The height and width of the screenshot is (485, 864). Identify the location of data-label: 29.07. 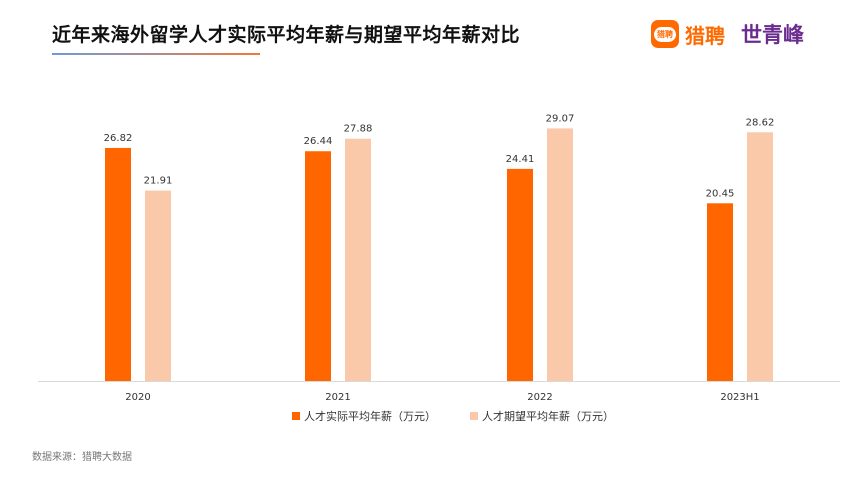
(560, 118).